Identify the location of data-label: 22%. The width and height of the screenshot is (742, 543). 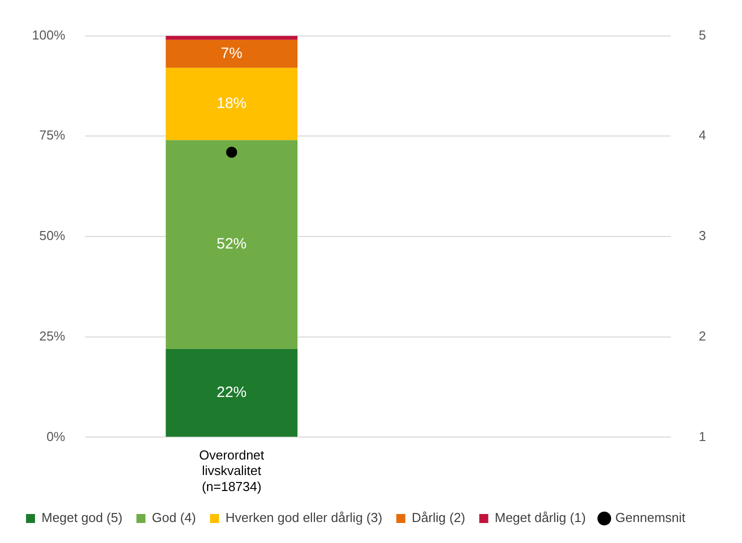
(231, 392).